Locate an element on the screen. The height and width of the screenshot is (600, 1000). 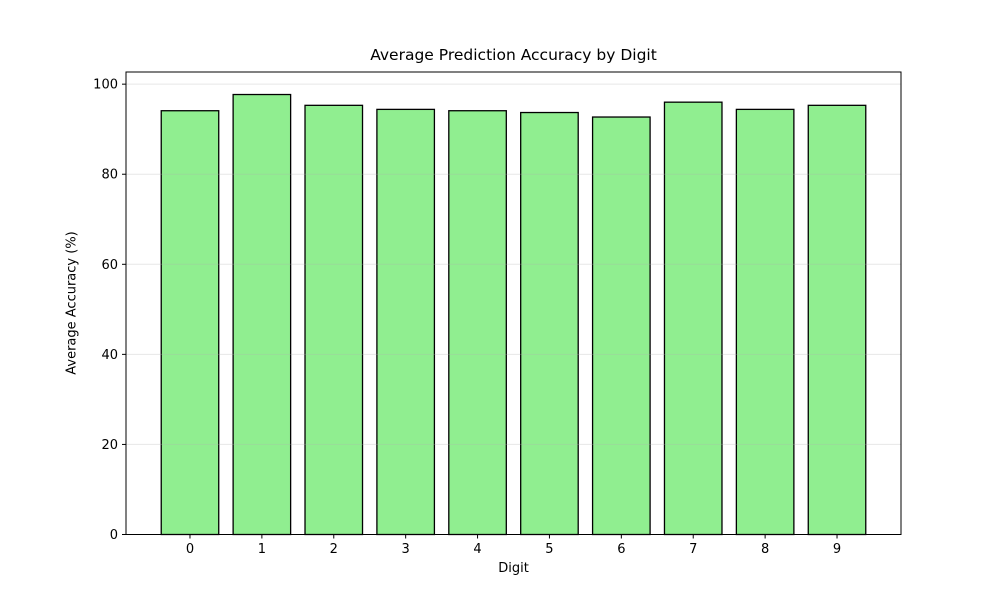
x-tick-label-2: 2 is located at coordinates (334, 549).